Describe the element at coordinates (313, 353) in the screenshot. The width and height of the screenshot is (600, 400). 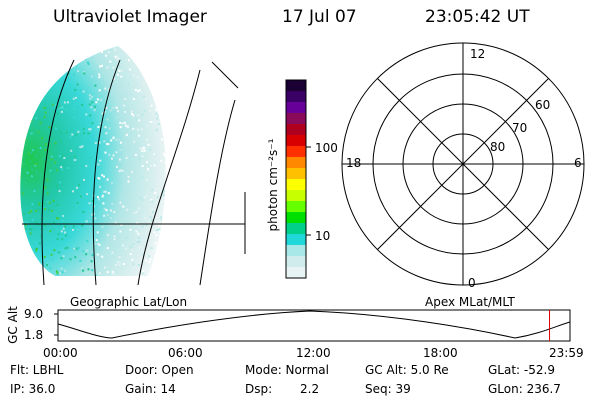
I see `time-tick-1200: 12:00` at that location.